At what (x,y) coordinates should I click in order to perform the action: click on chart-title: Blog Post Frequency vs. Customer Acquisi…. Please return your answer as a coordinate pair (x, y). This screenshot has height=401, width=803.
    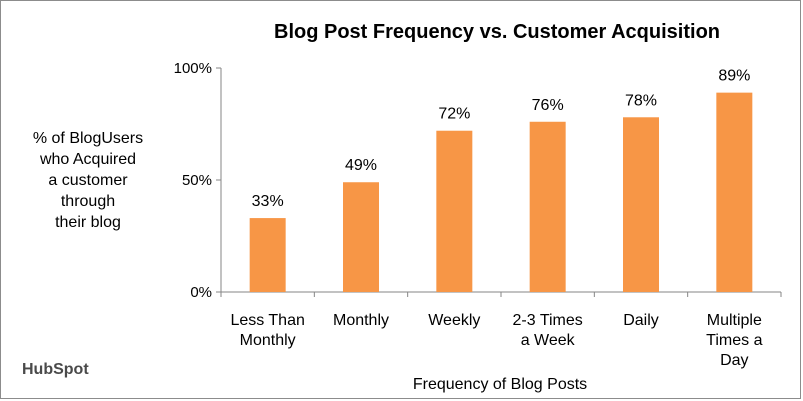
    Looking at the image, I should click on (497, 32).